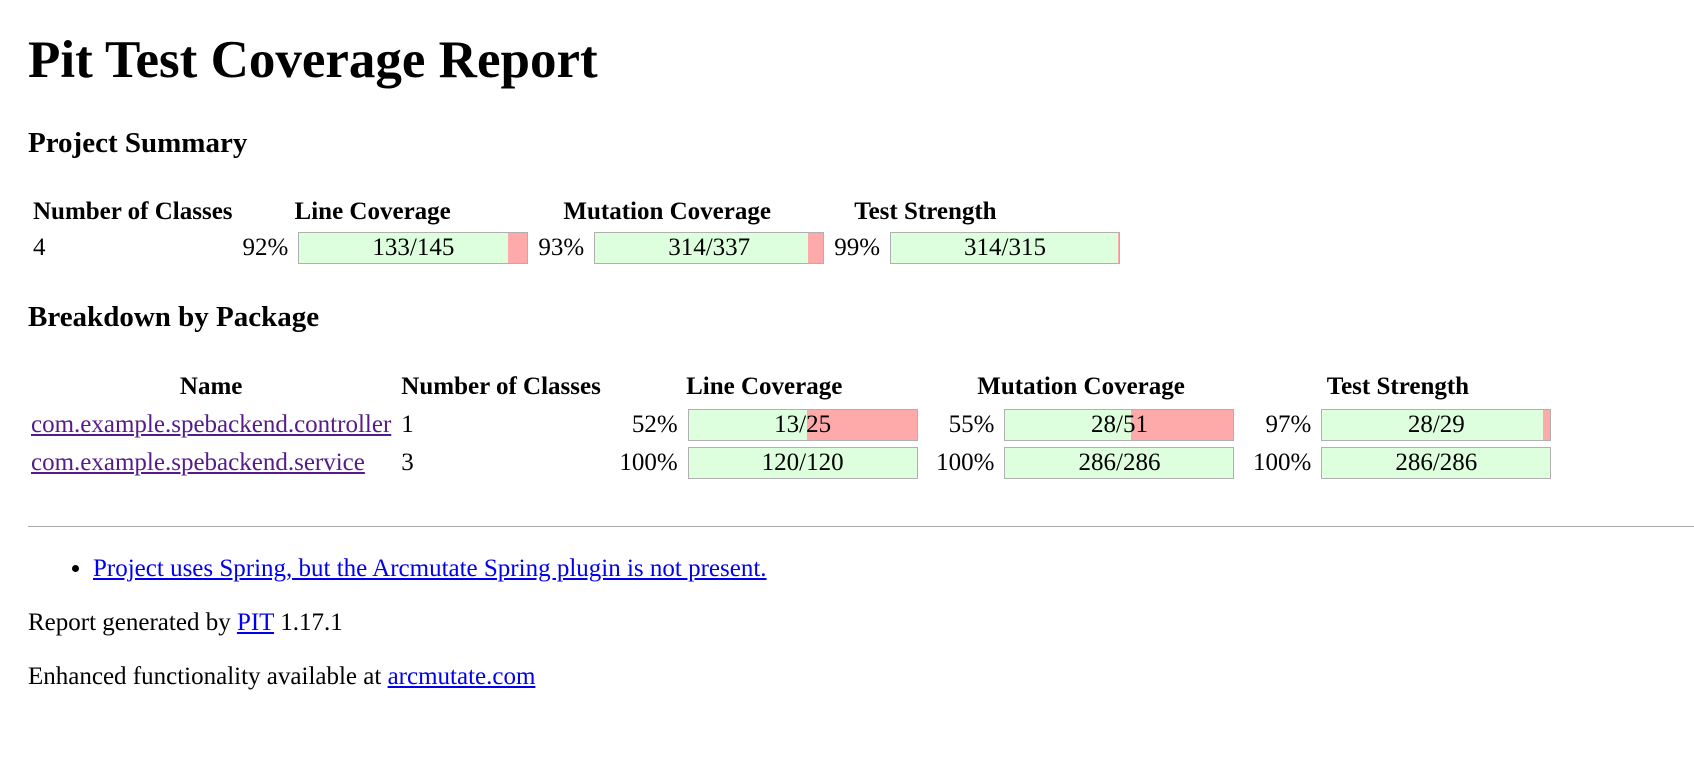  I want to click on package-mutation-cell: 28/51, so click(1119, 425).